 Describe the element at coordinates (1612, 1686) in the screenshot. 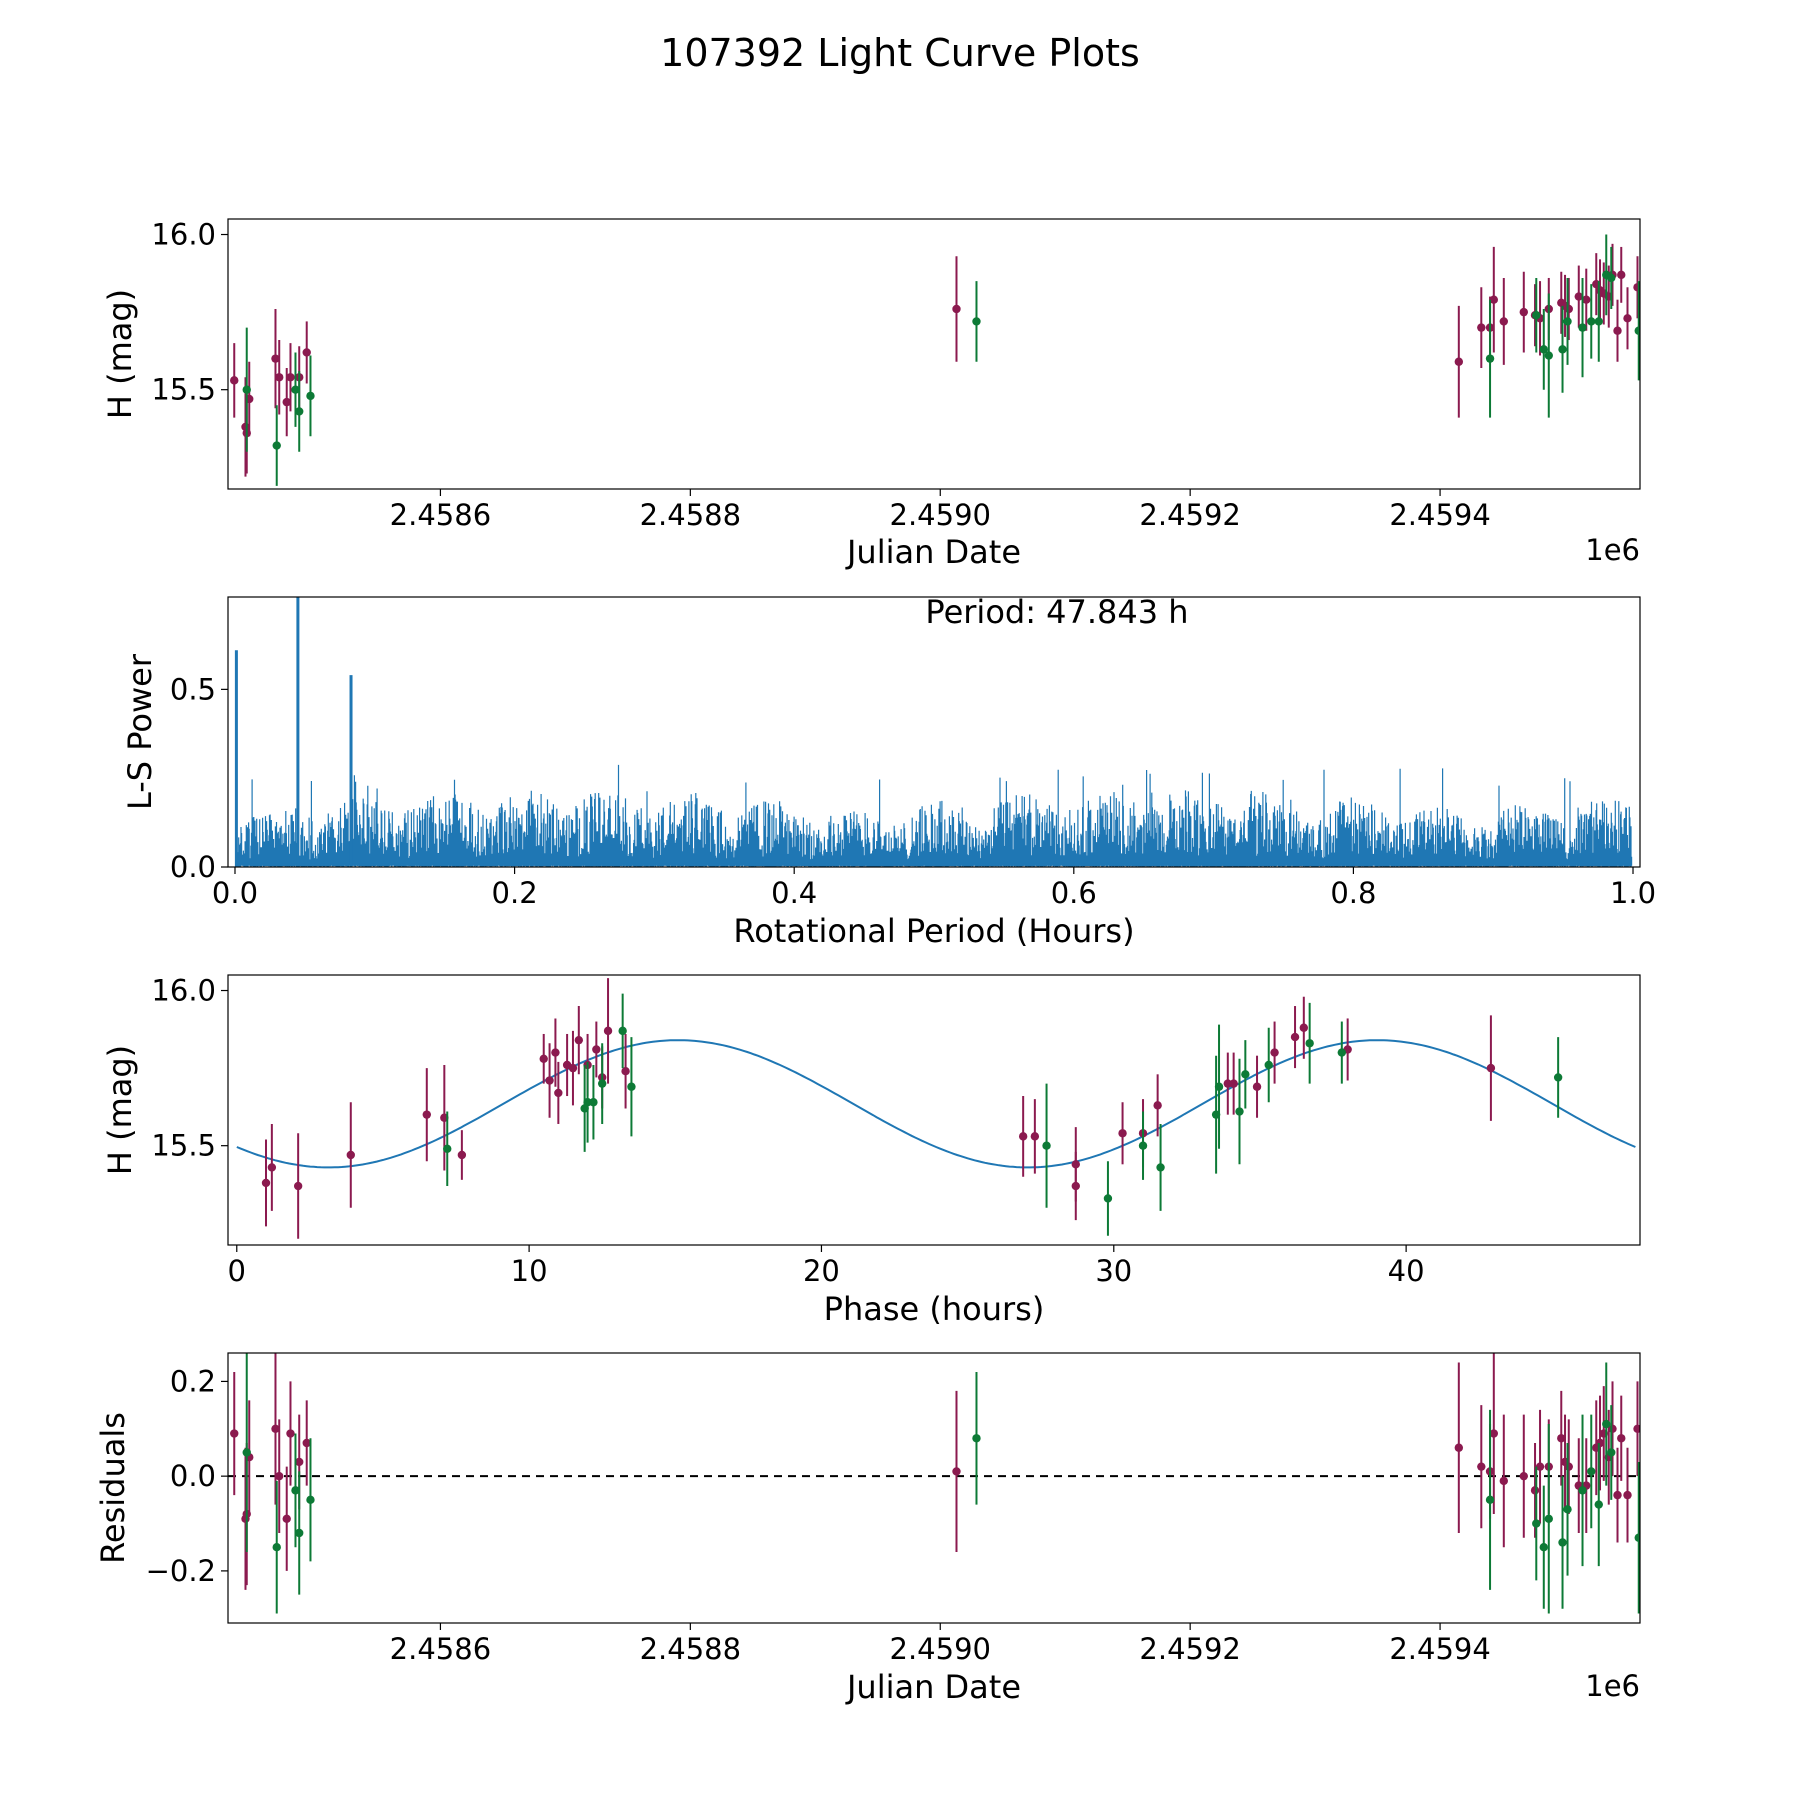

I see `residuals-offset-label: 1e6` at that location.